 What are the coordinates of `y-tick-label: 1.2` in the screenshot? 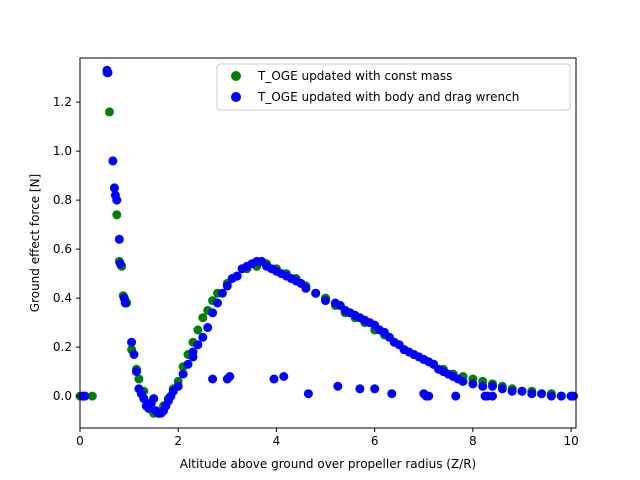 It's located at (62, 102).